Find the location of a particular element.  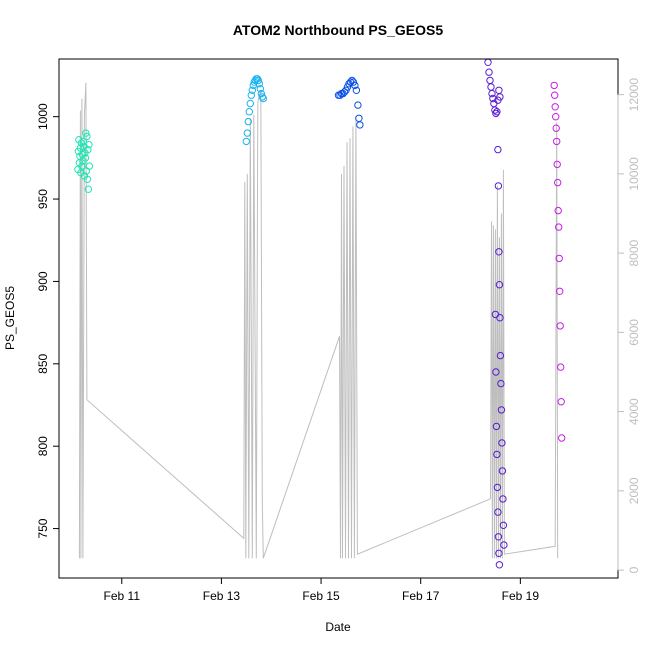

y2-tick-label: 12000 is located at coordinates (634, 95).